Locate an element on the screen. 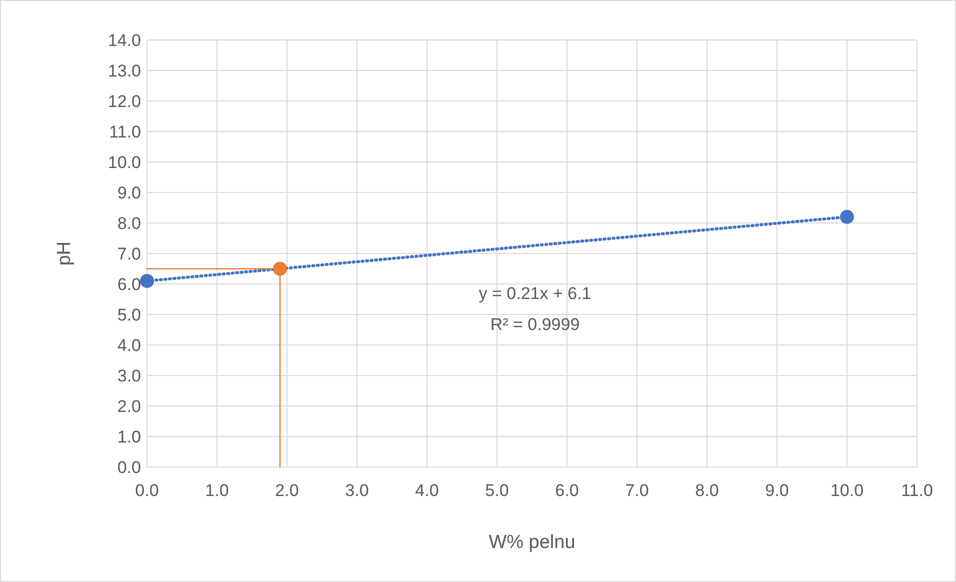 The width and height of the screenshot is (956, 582). x-tick-label: 11.0 is located at coordinates (917, 490).